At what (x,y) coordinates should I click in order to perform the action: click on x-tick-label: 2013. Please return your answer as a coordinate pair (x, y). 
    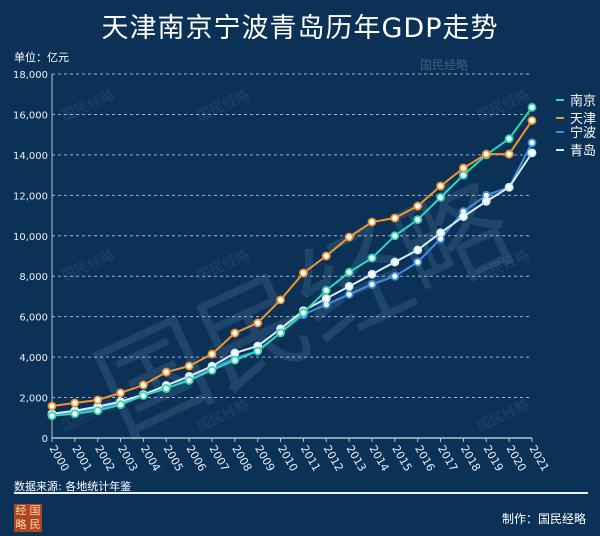
    Looking at the image, I should click on (356, 458).